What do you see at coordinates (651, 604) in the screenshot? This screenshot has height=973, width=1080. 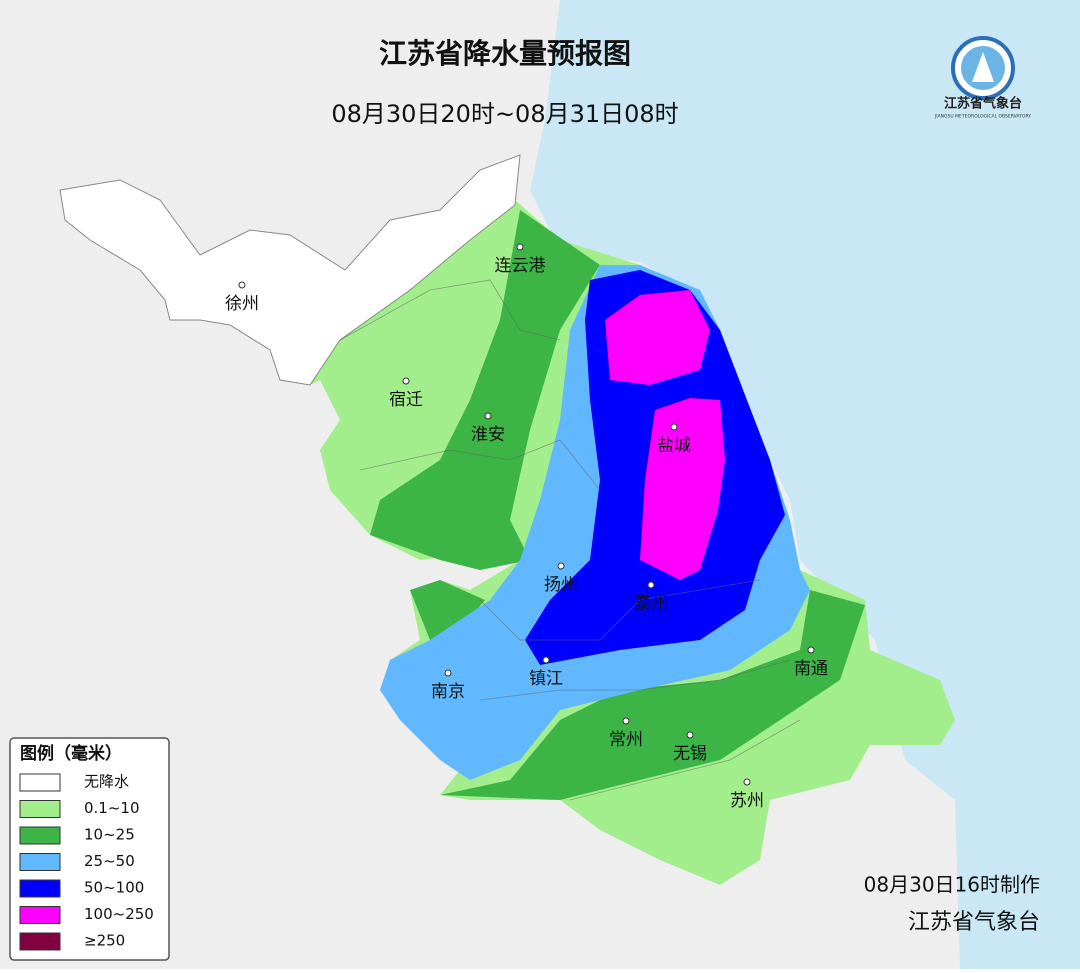 I see `city-label: 泰州` at bounding box center [651, 604].